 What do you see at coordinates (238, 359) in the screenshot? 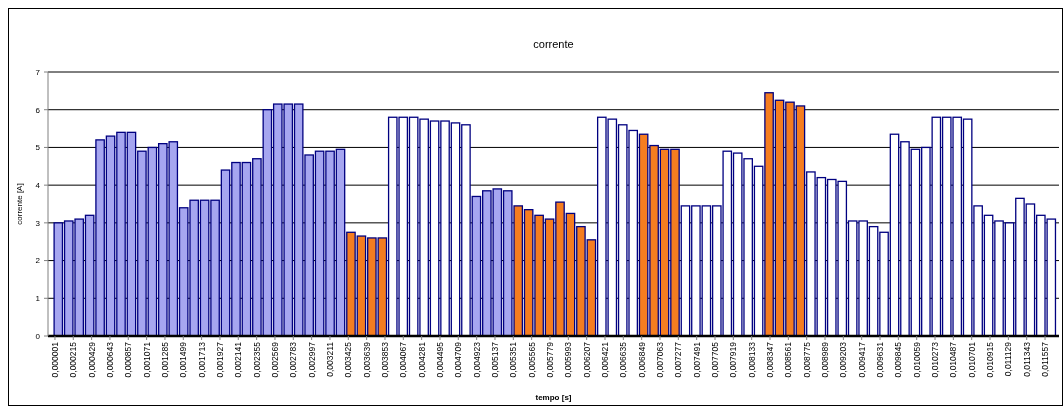
I see `x-tick-label: 0,002141` at bounding box center [238, 359].